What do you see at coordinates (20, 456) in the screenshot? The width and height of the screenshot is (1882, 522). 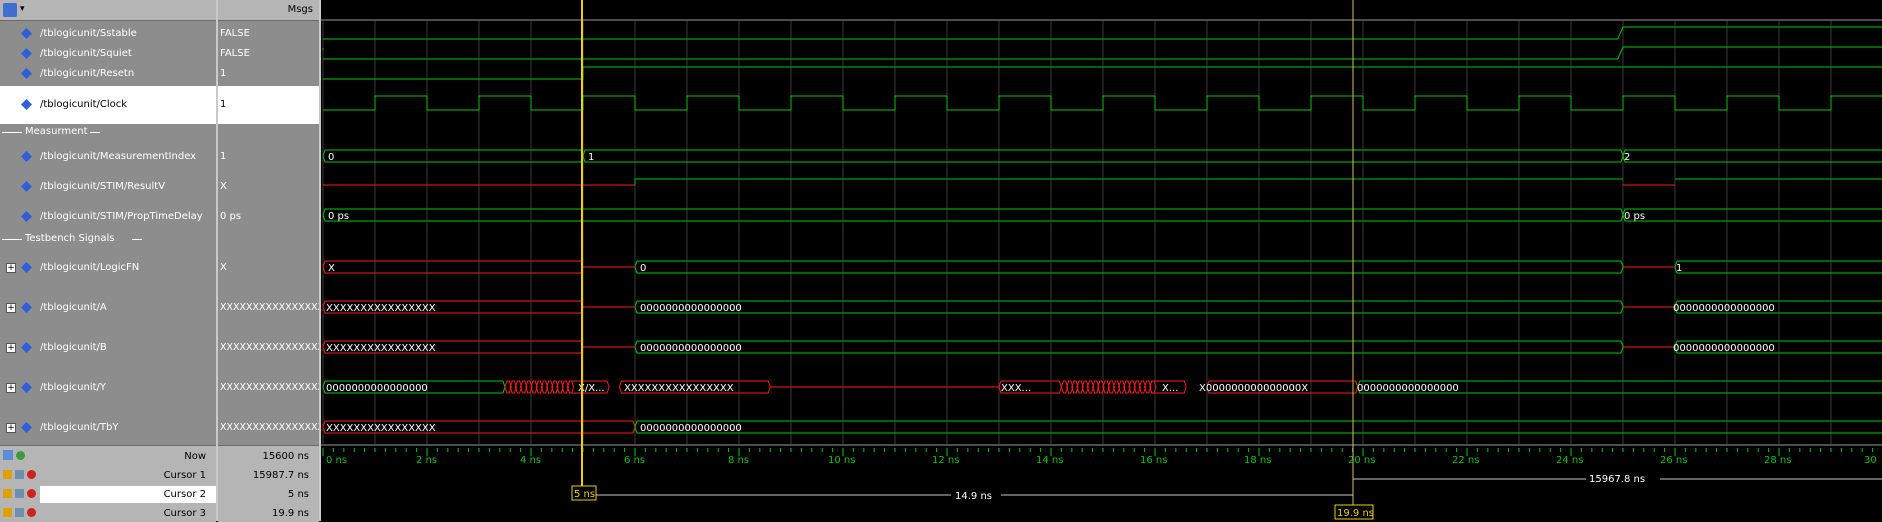 I see `now-toolbar-icon` at bounding box center [20, 456].